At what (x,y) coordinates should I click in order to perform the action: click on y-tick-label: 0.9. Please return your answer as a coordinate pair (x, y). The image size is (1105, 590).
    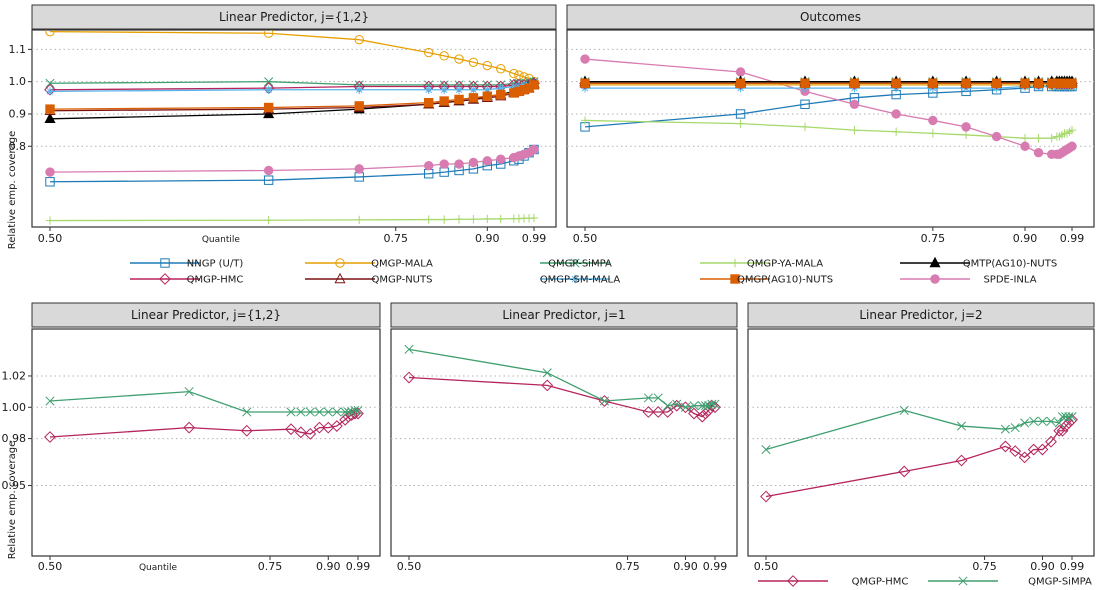
    Looking at the image, I should click on (18, 113).